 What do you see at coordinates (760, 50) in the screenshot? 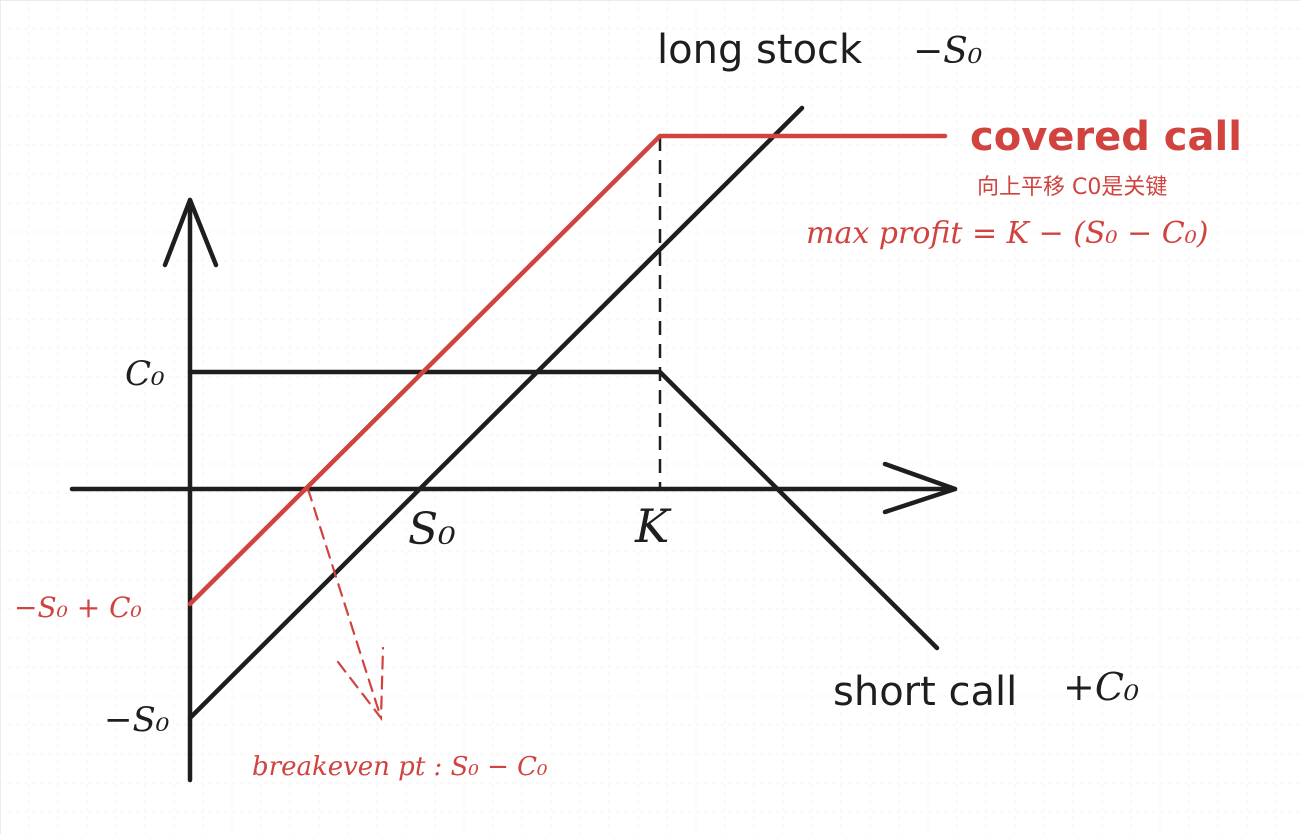
I see `long-stock-label: long stock` at bounding box center [760, 50].